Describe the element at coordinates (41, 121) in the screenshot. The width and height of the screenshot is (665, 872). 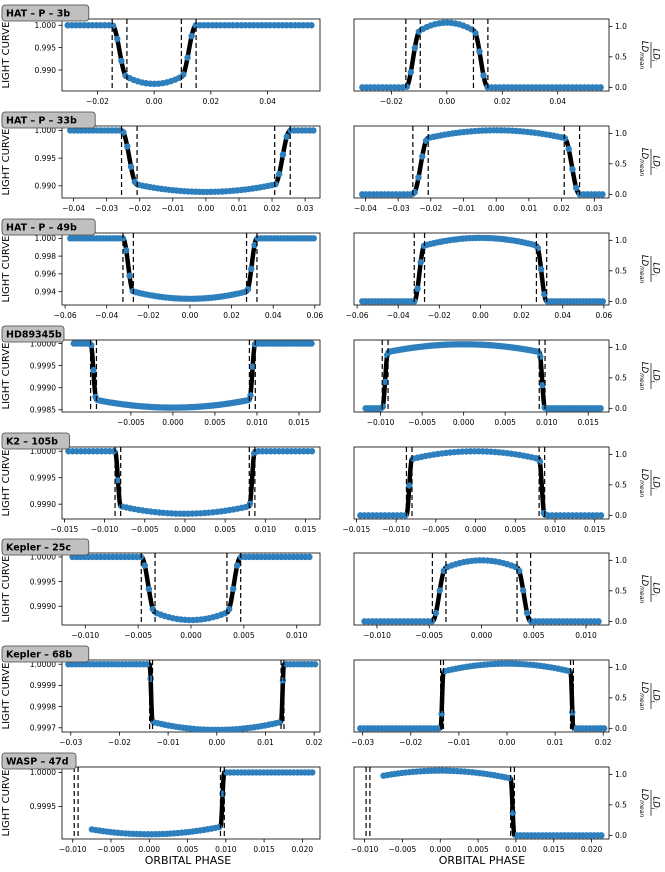
I see `planet-name: HAT – P – 33b` at that location.